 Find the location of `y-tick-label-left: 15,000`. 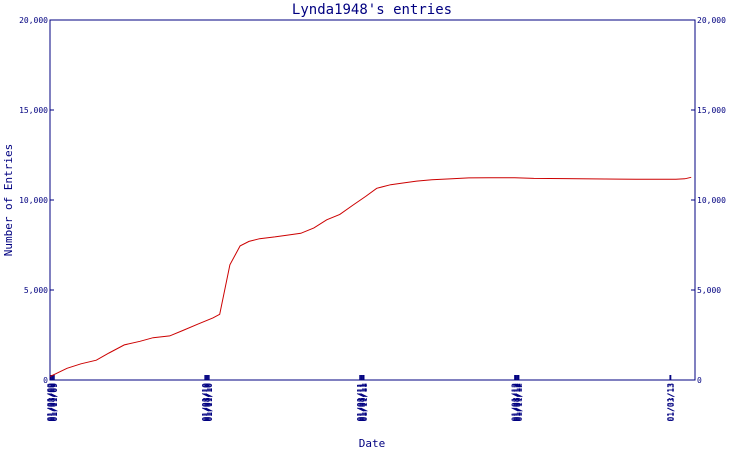

y-tick-label-left: 15,000 is located at coordinates (33, 110).